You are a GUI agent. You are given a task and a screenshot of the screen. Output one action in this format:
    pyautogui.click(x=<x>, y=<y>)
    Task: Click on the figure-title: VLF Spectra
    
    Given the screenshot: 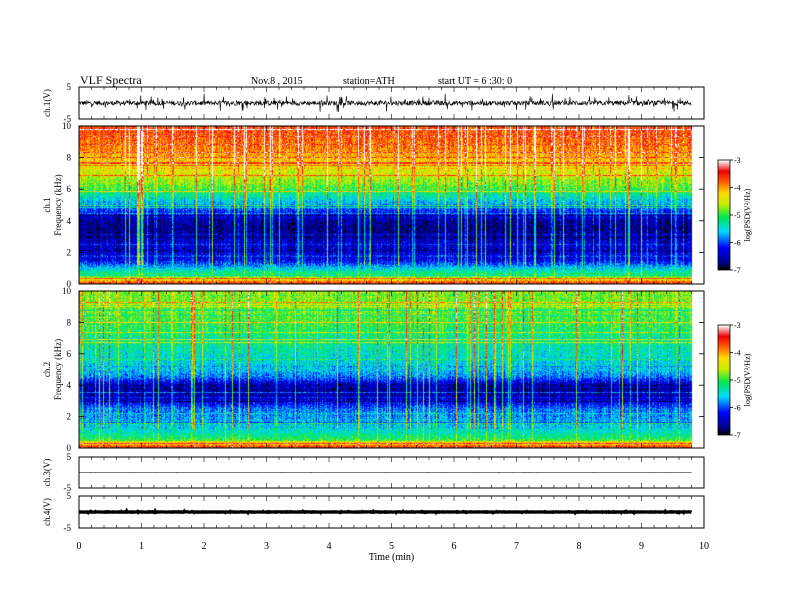 What is the action you would take?
    pyautogui.click(x=111, y=80)
    